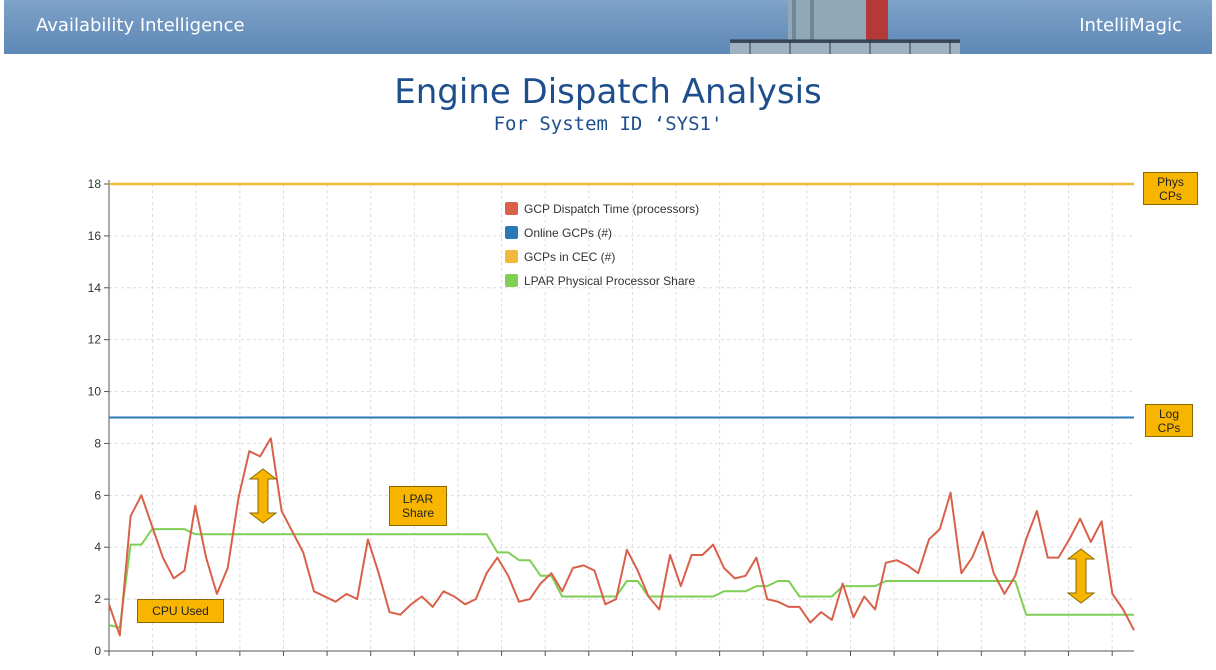  Describe the element at coordinates (97, 443) in the screenshot. I see `y-tick-label: 8` at that location.